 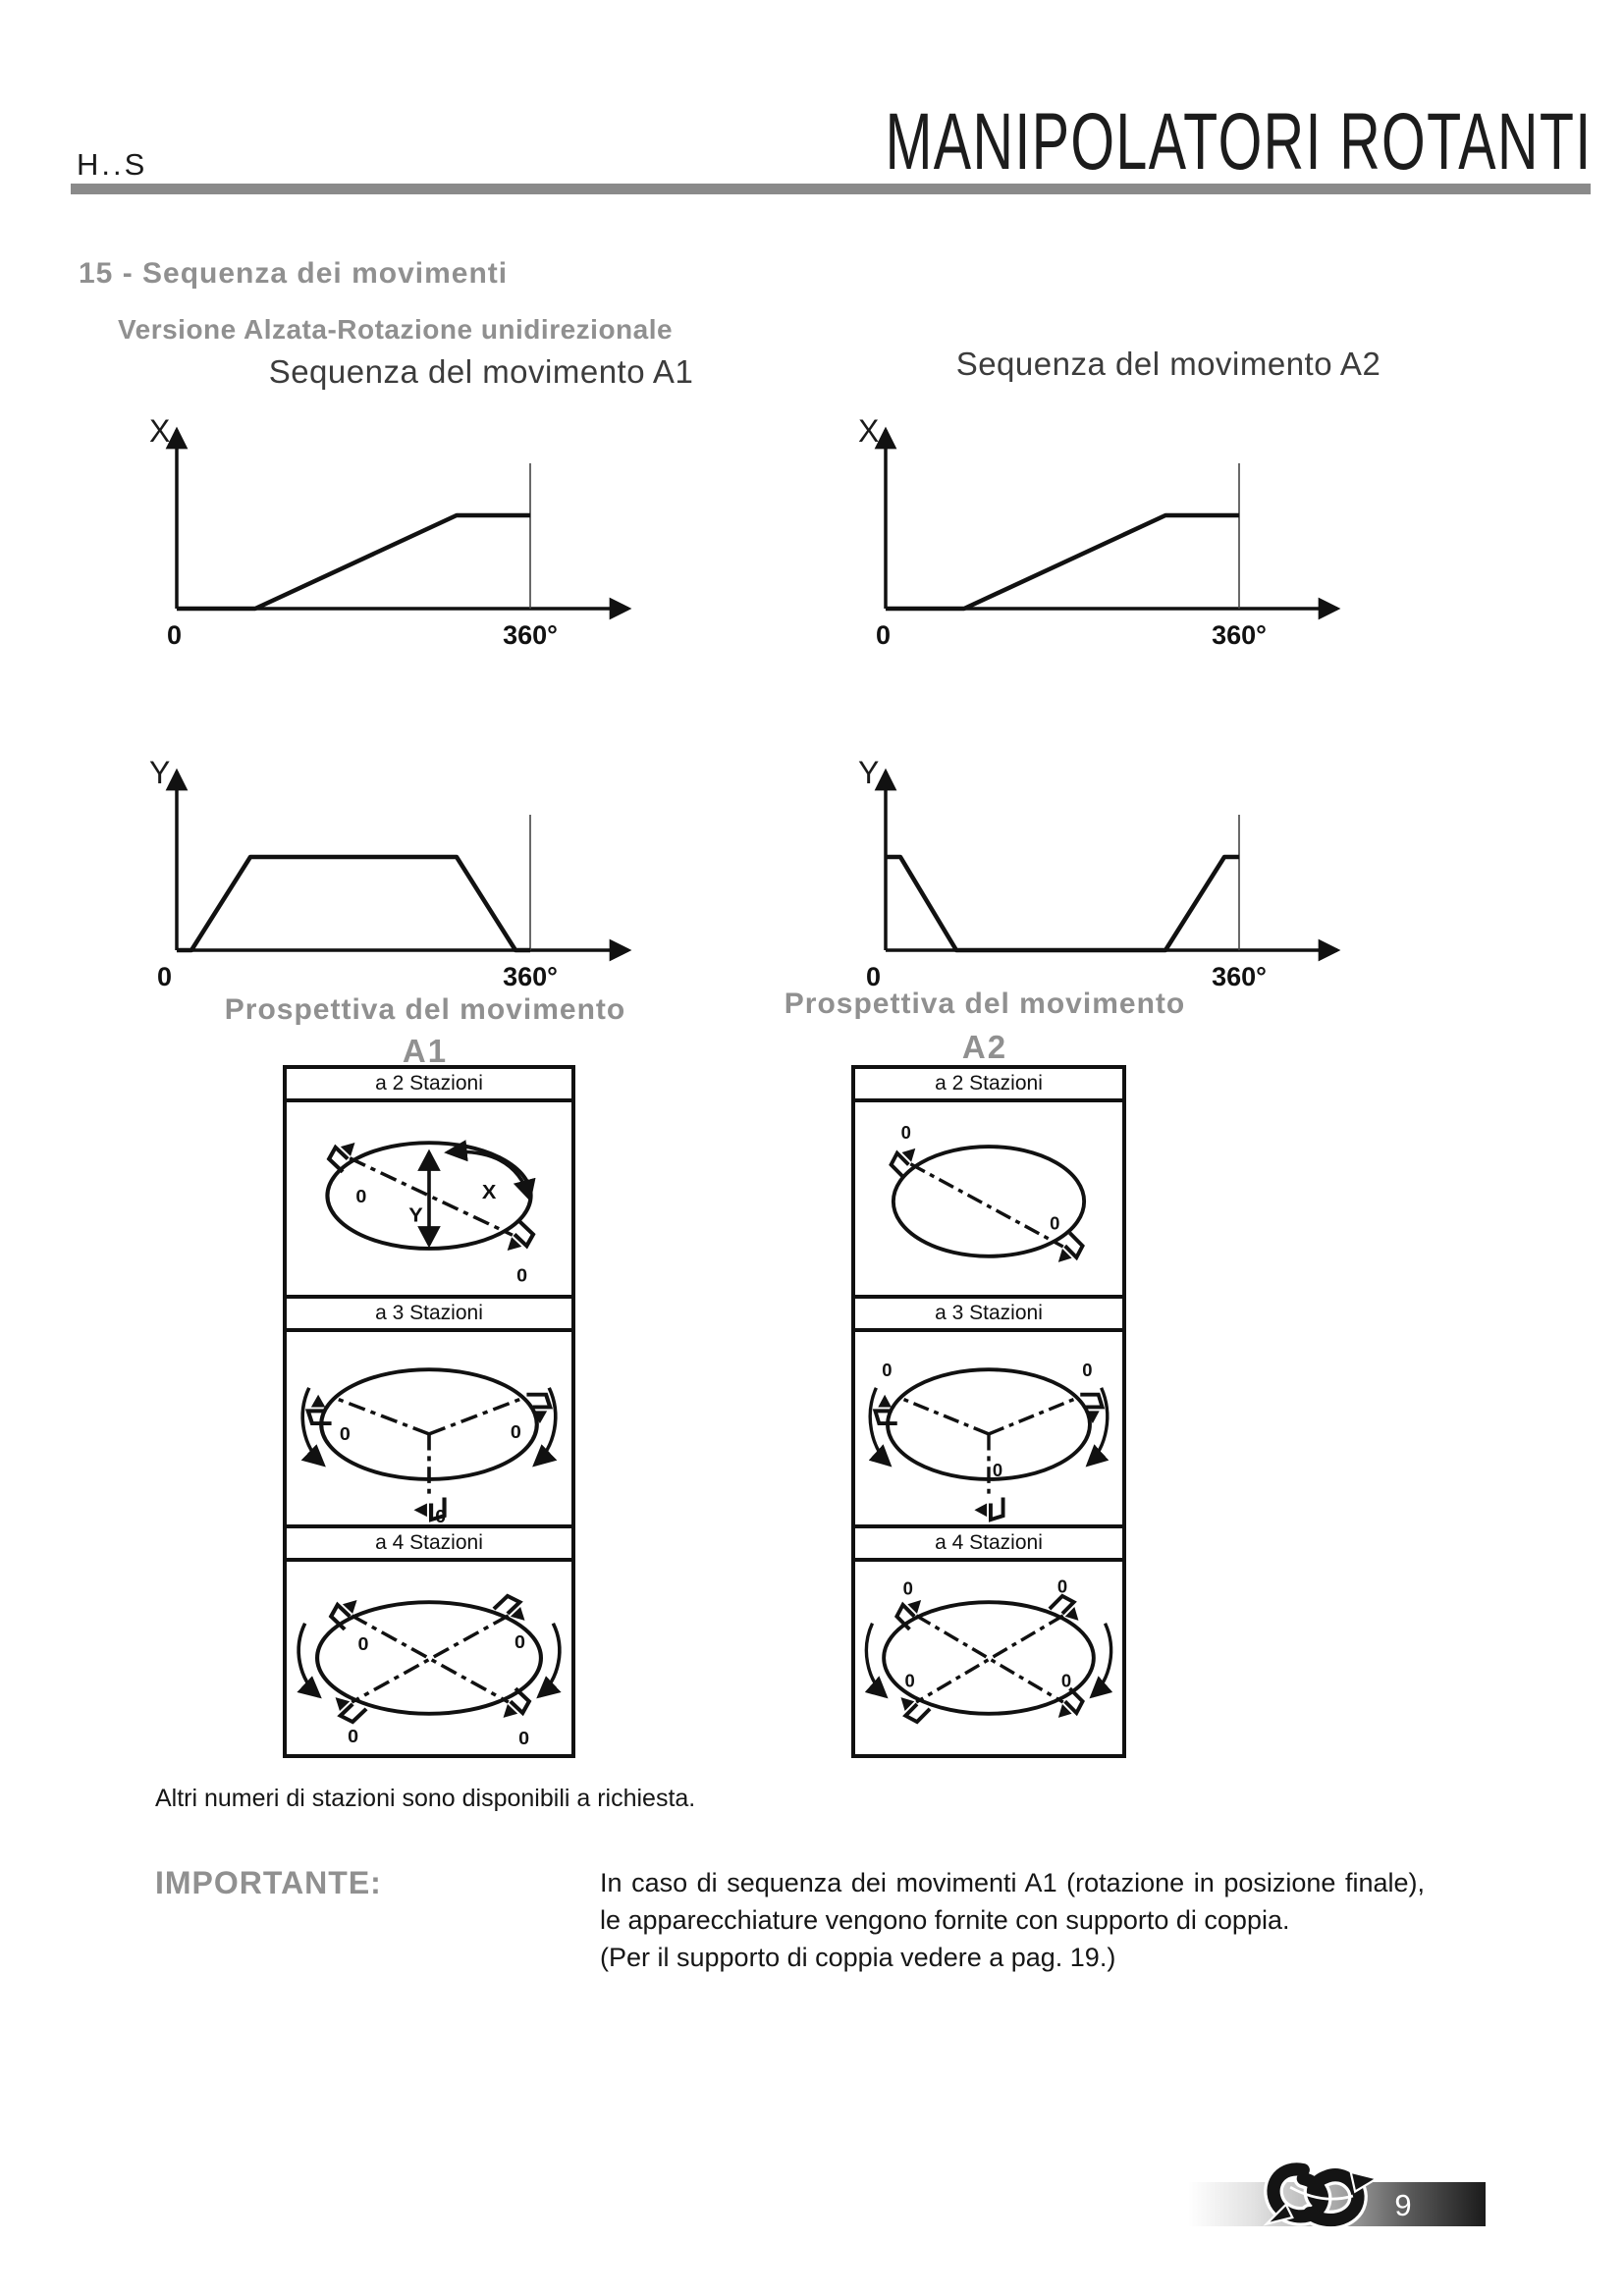 What do you see at coordinates (1168, 364) in the screenshot?
I see `chart-title-a2: Sequenza del movimento A2` at bounding box center [1168, 364].